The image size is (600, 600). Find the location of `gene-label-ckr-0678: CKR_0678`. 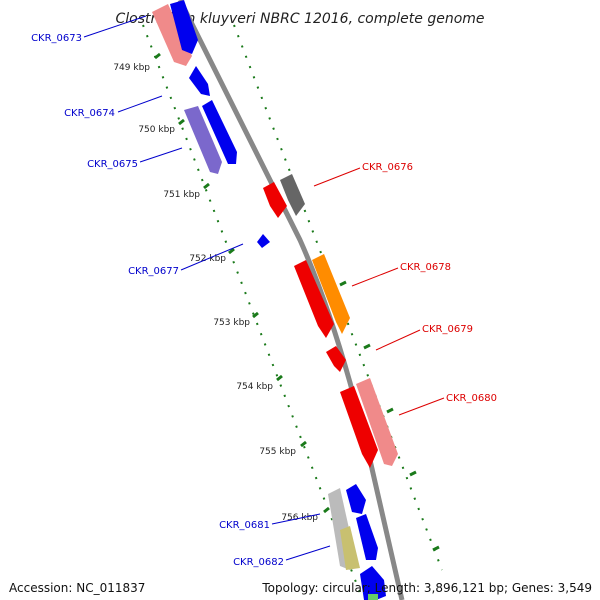

gene-label-ckr-0678: CKR_0678 is located at coordinates (425, 267).